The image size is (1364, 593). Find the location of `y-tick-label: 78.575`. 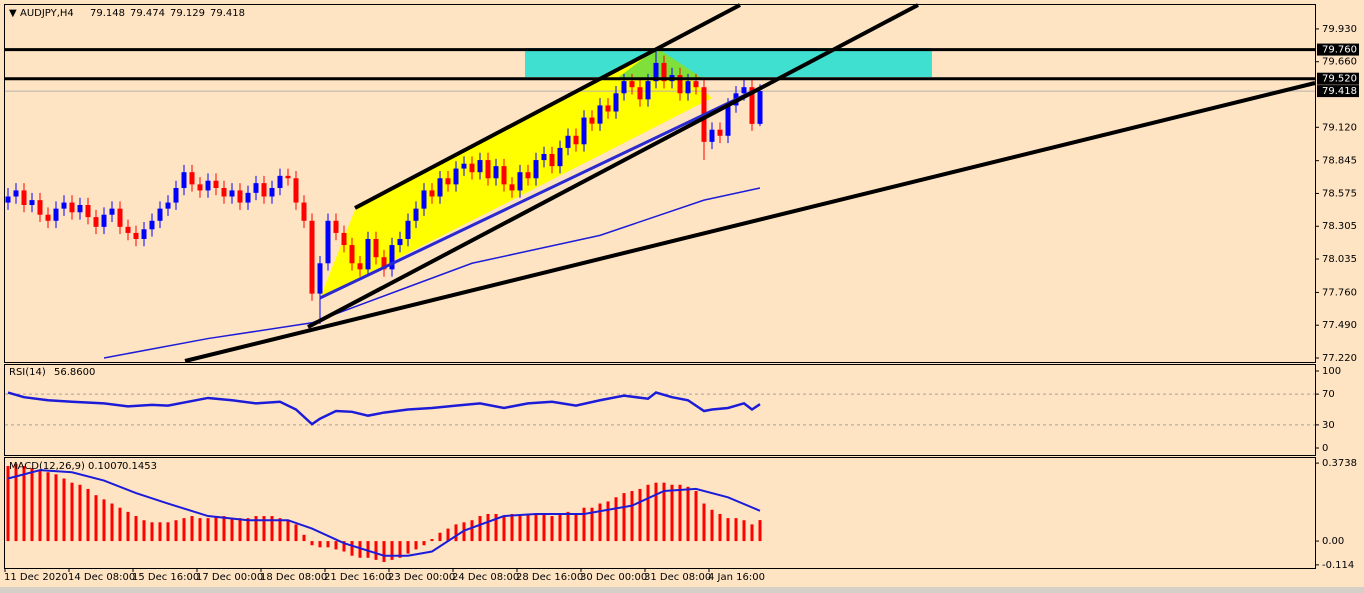

y-tick-label: 78.575 is located at coordinates (1339, 193).